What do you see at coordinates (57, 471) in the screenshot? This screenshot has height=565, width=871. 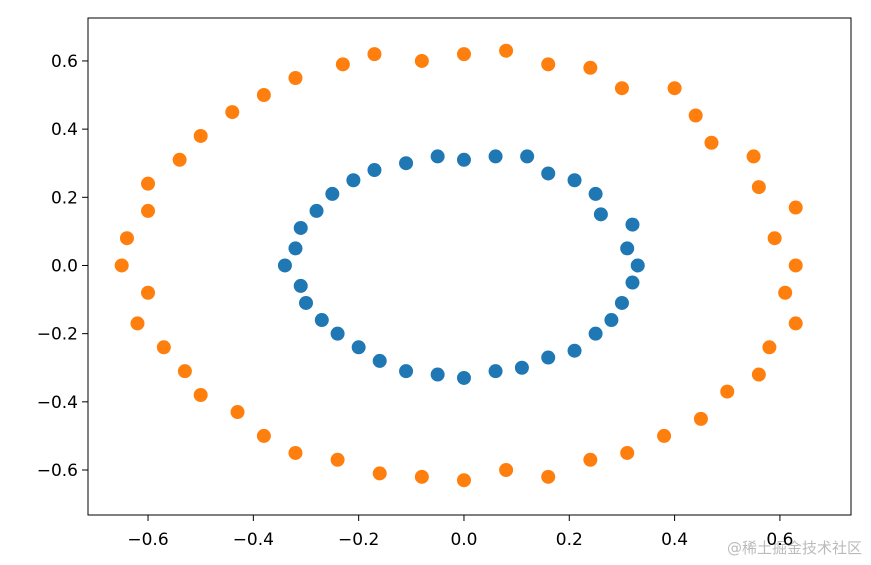 I see `y-tick-label: −0.6` at bounding box center [57, 471].